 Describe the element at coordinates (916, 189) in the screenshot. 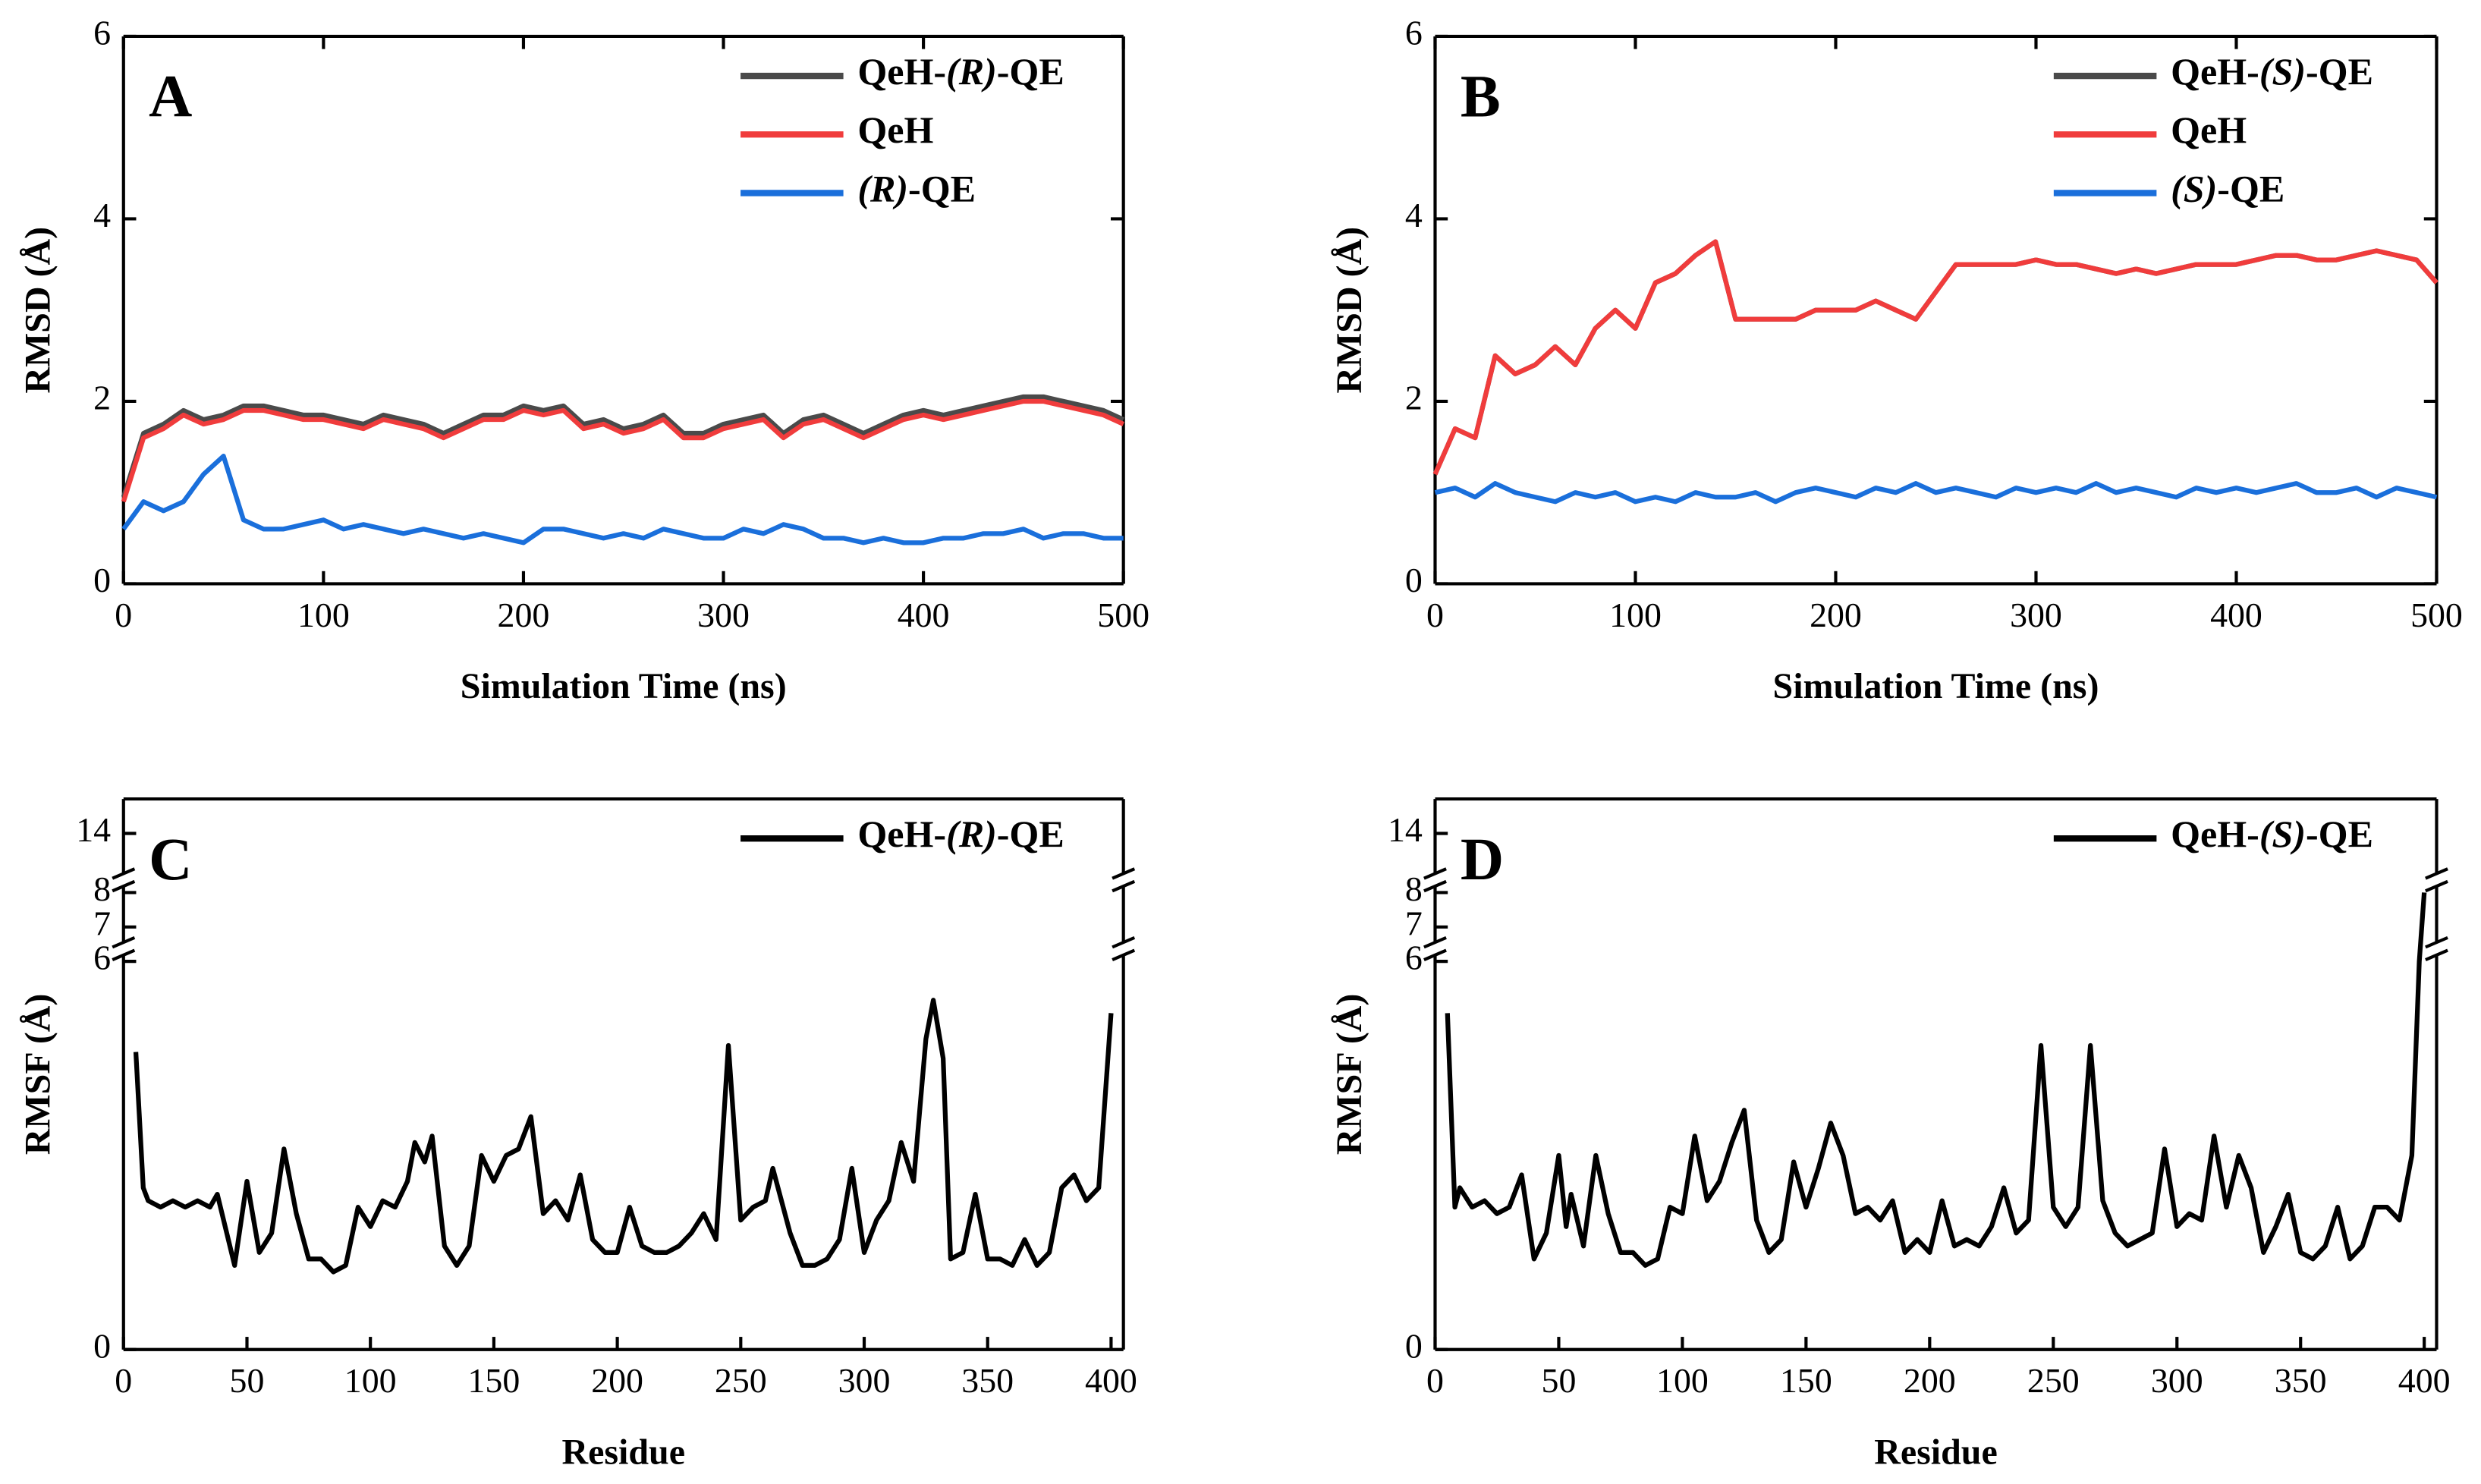

I see `legend-label: (R)-QE` at that location.